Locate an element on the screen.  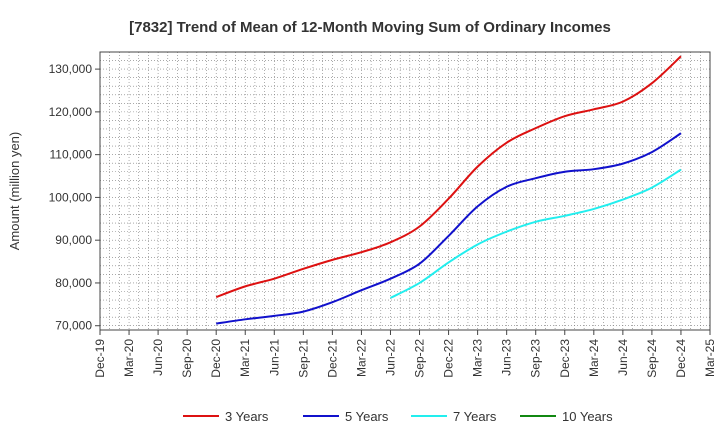
y-tick-label: 110,000 is located at coordinates (71, 155).